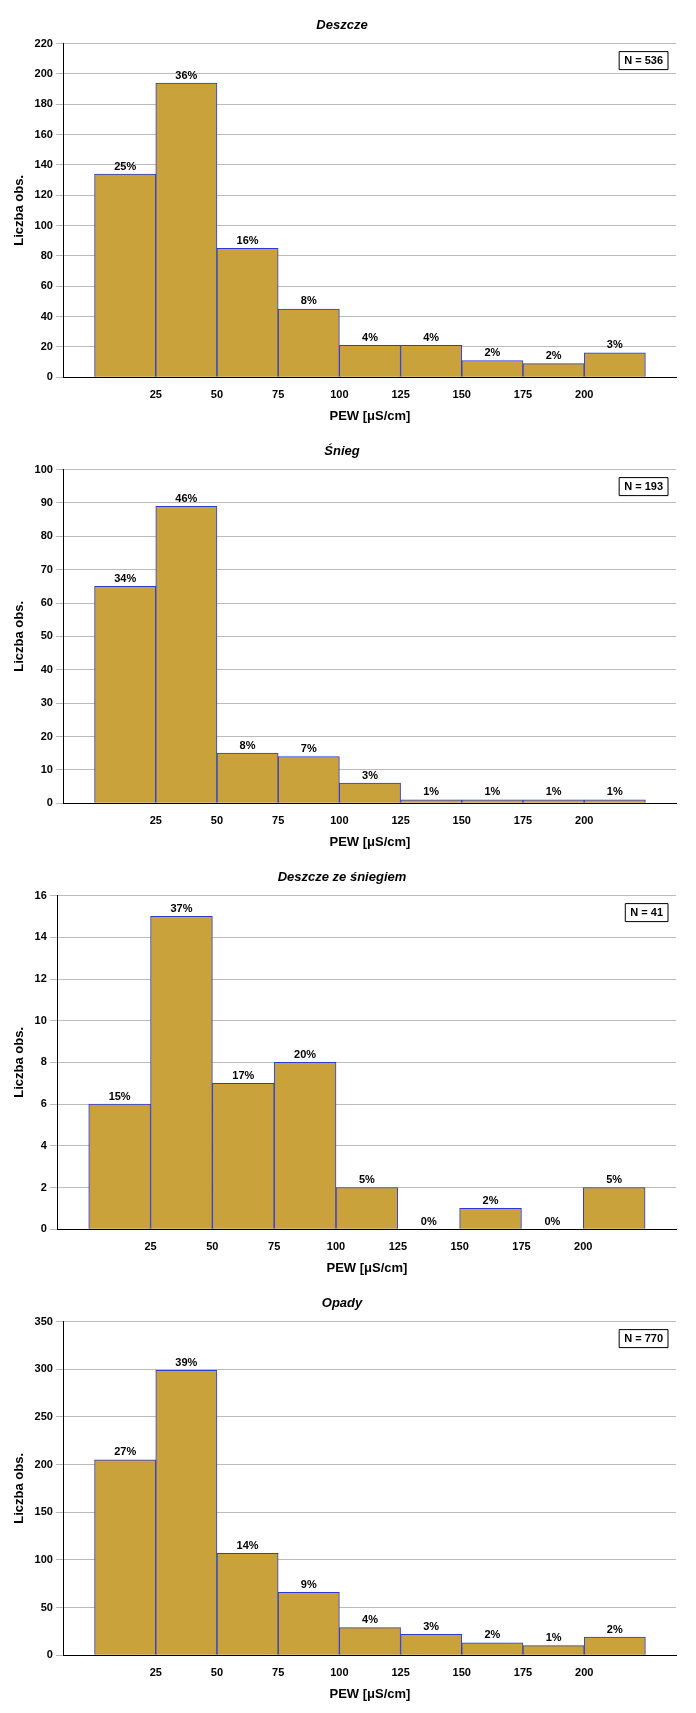 Image resolution: width=696 pixels, height=1713 pixels. Describe the element at coordinates (43, 1320) in the screenshot. I see `y-tick-label: 350` at that location.